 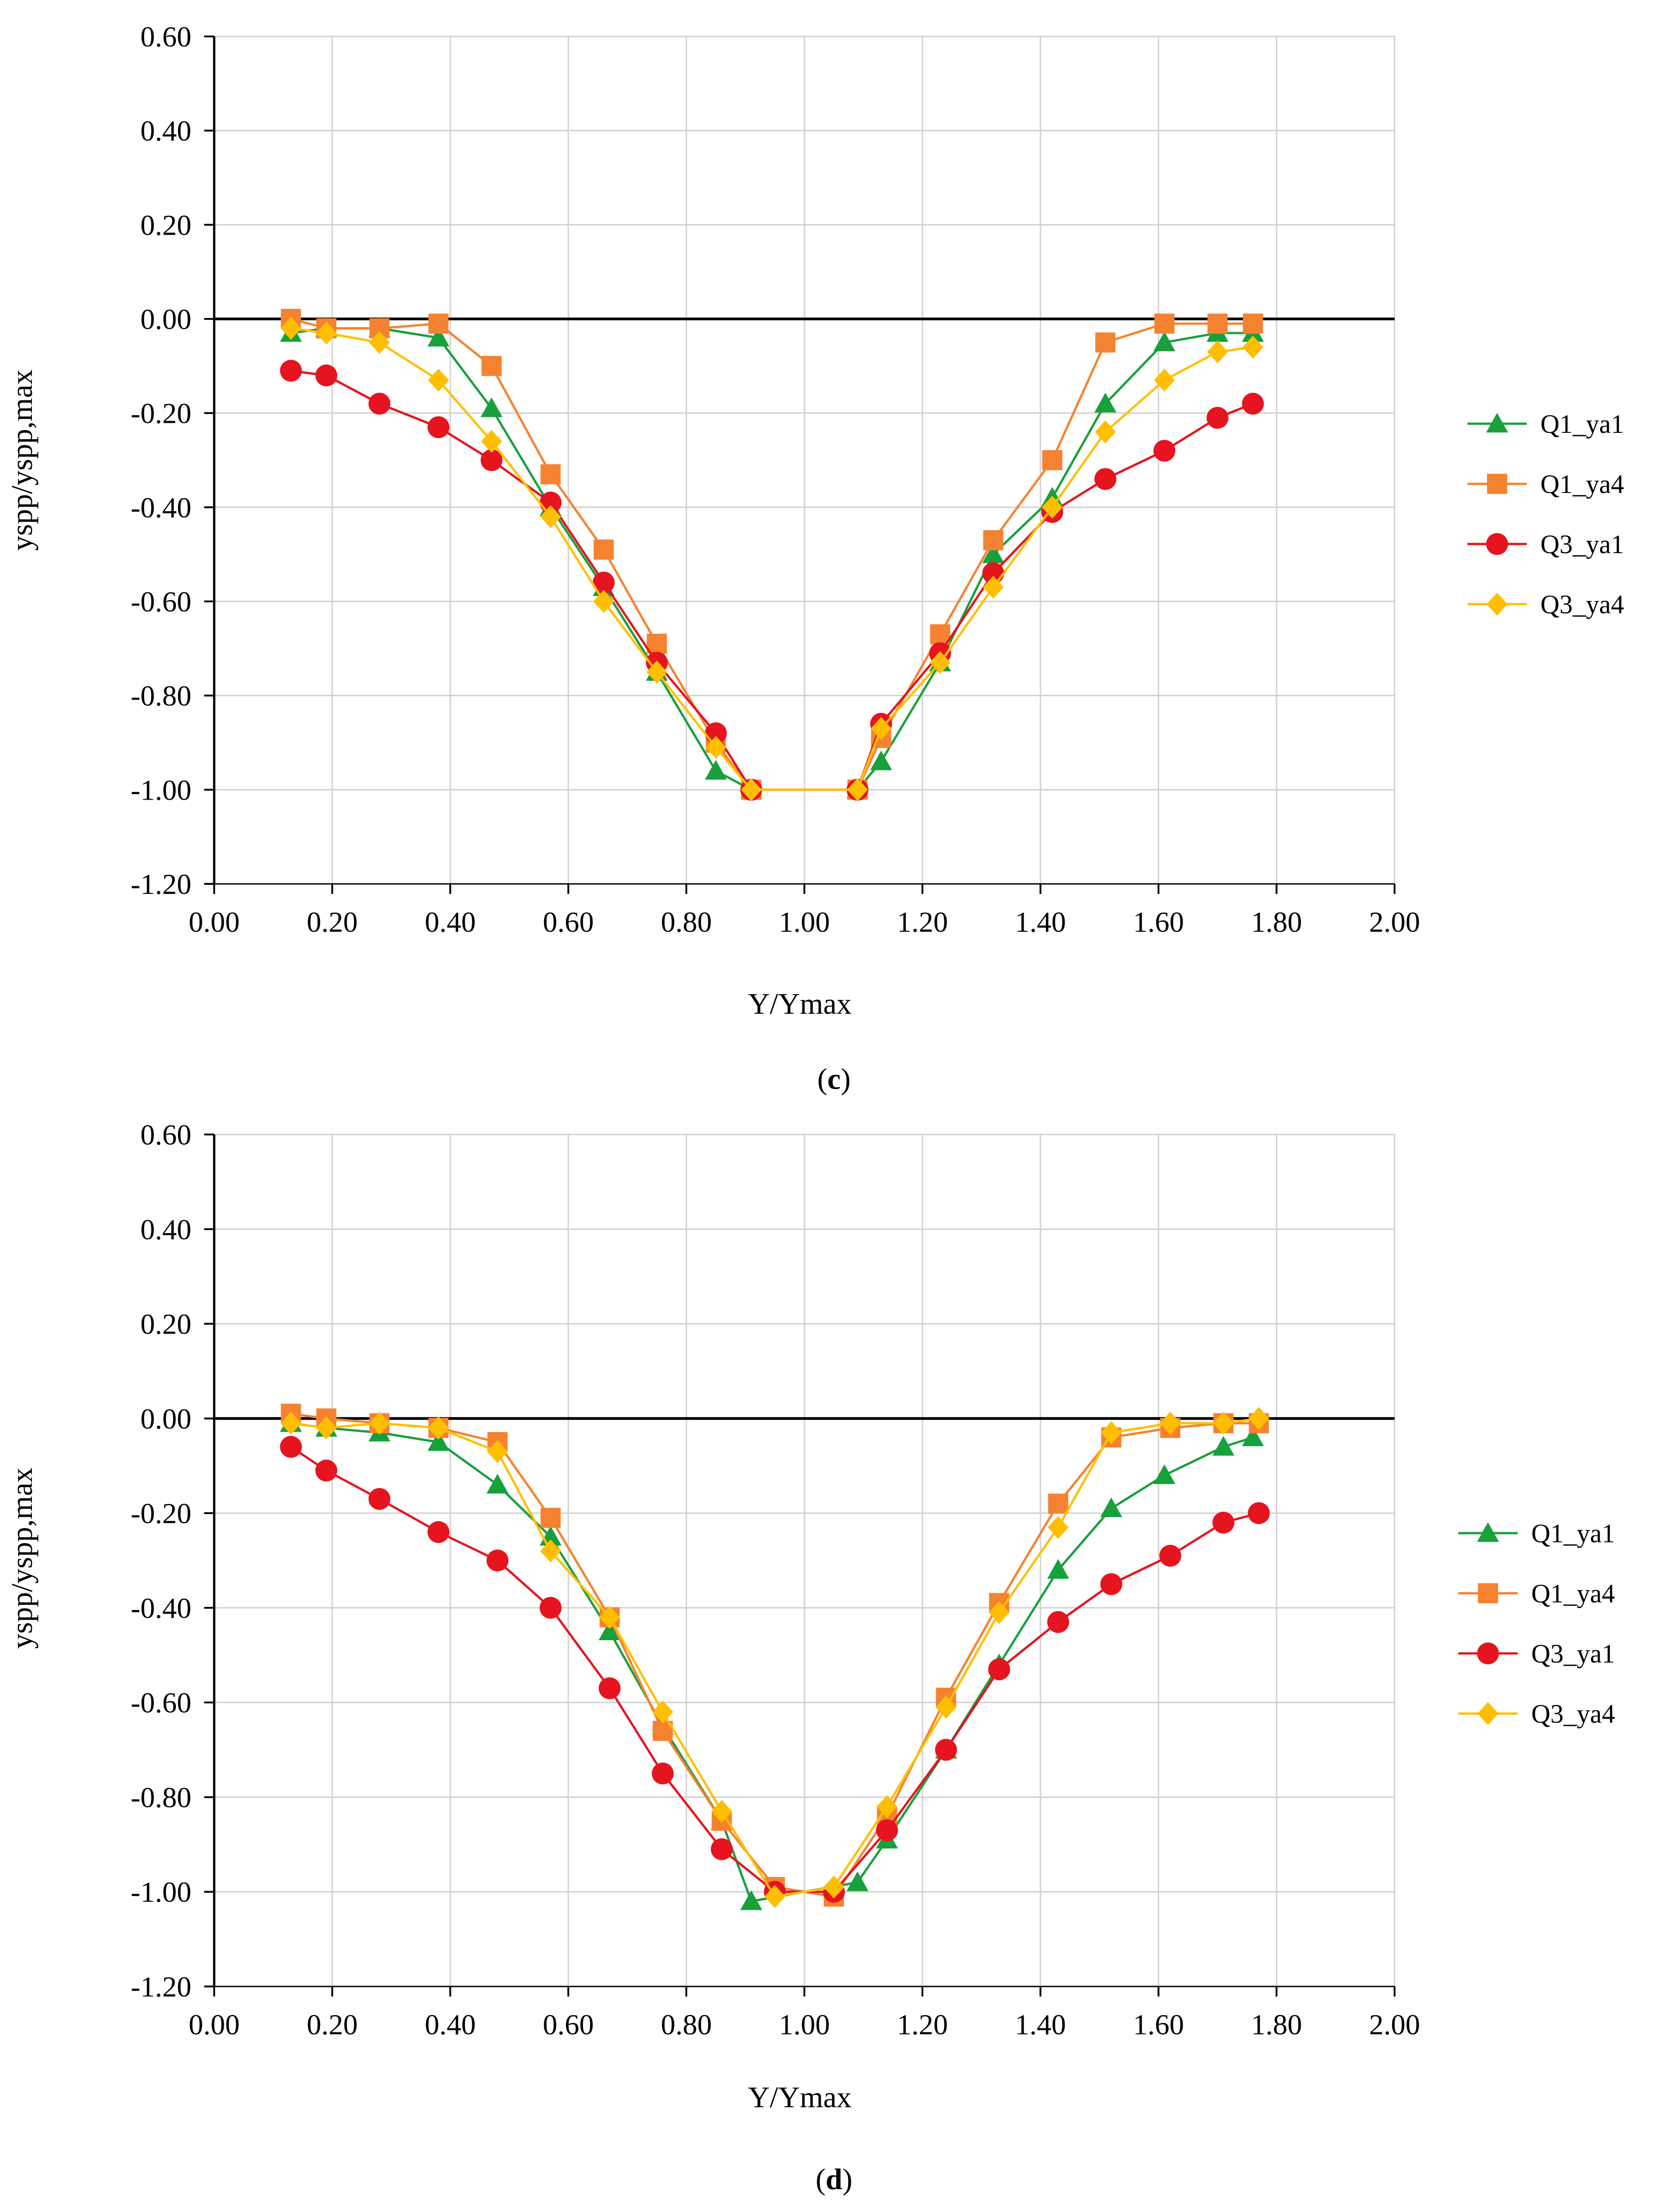 I want to click on legend-label: Q3_ya4, so click(x=1573, y=1714).